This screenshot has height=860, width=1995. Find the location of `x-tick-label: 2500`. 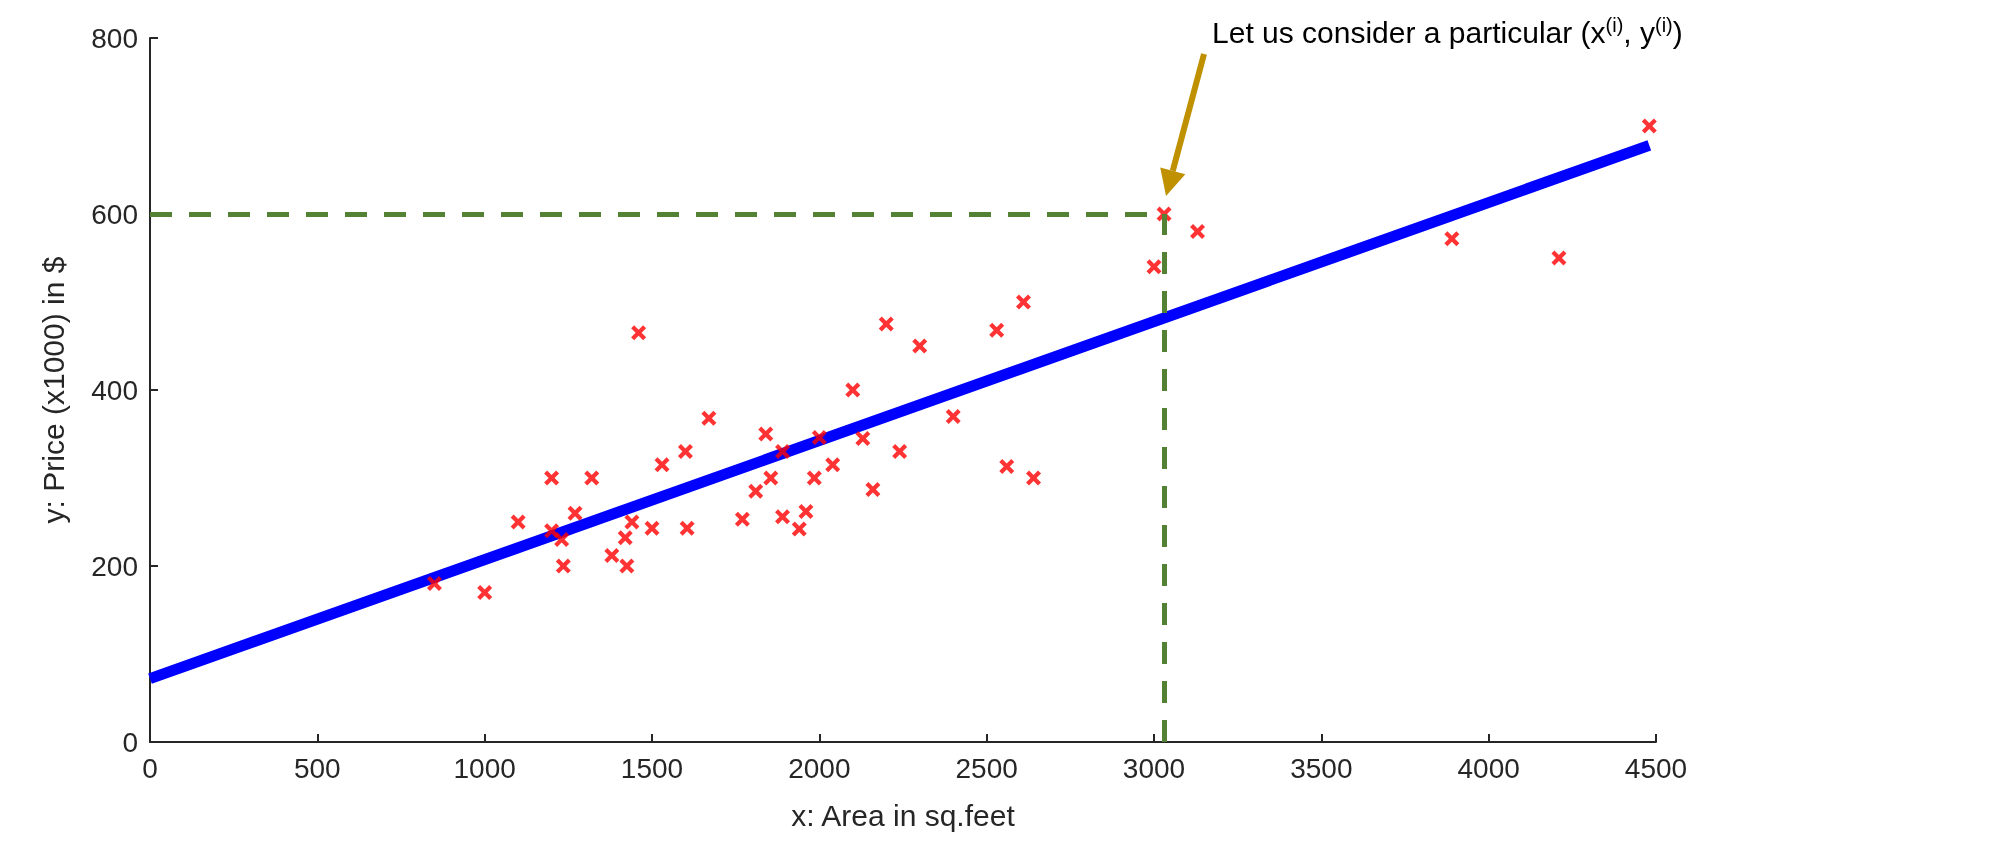

x-tick-label: 2500 is located at coordinates (986, 768).